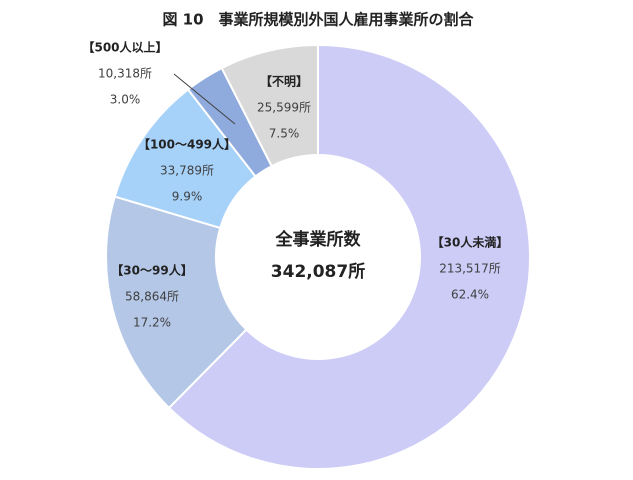 This screenshot has height=480, width=633. I want to click on segment-name: 【100～499人】, so click(187, 144).